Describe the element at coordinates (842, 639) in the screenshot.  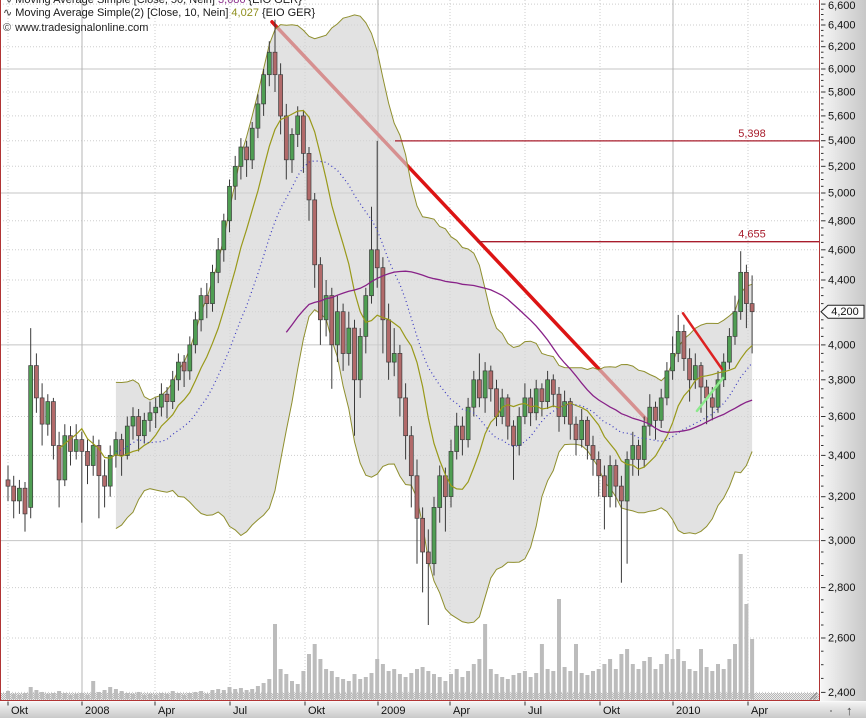
I see `y-axis-label: 2,600` at that location.